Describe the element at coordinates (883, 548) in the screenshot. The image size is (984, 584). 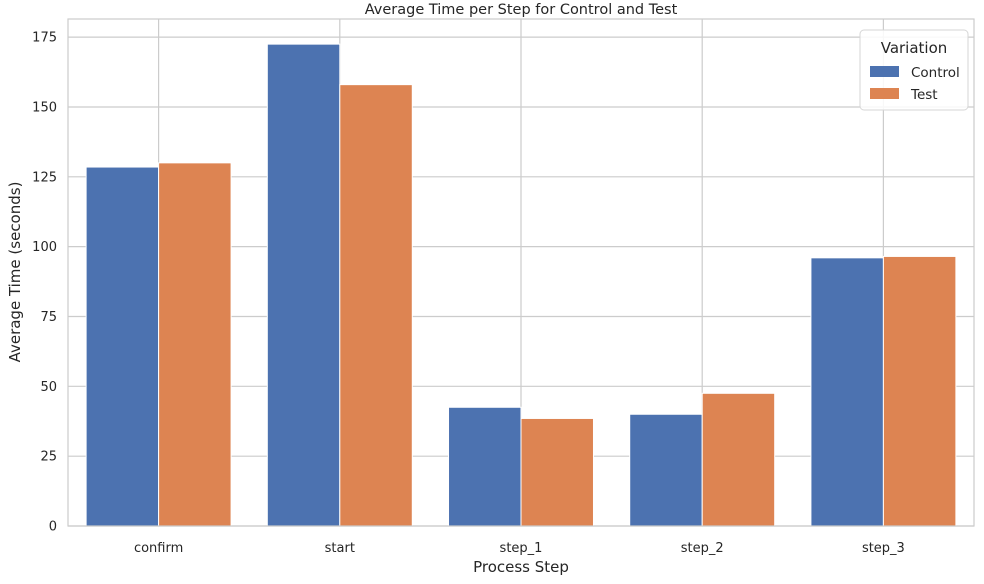
I see `x-tick-label: step_3` at that location.